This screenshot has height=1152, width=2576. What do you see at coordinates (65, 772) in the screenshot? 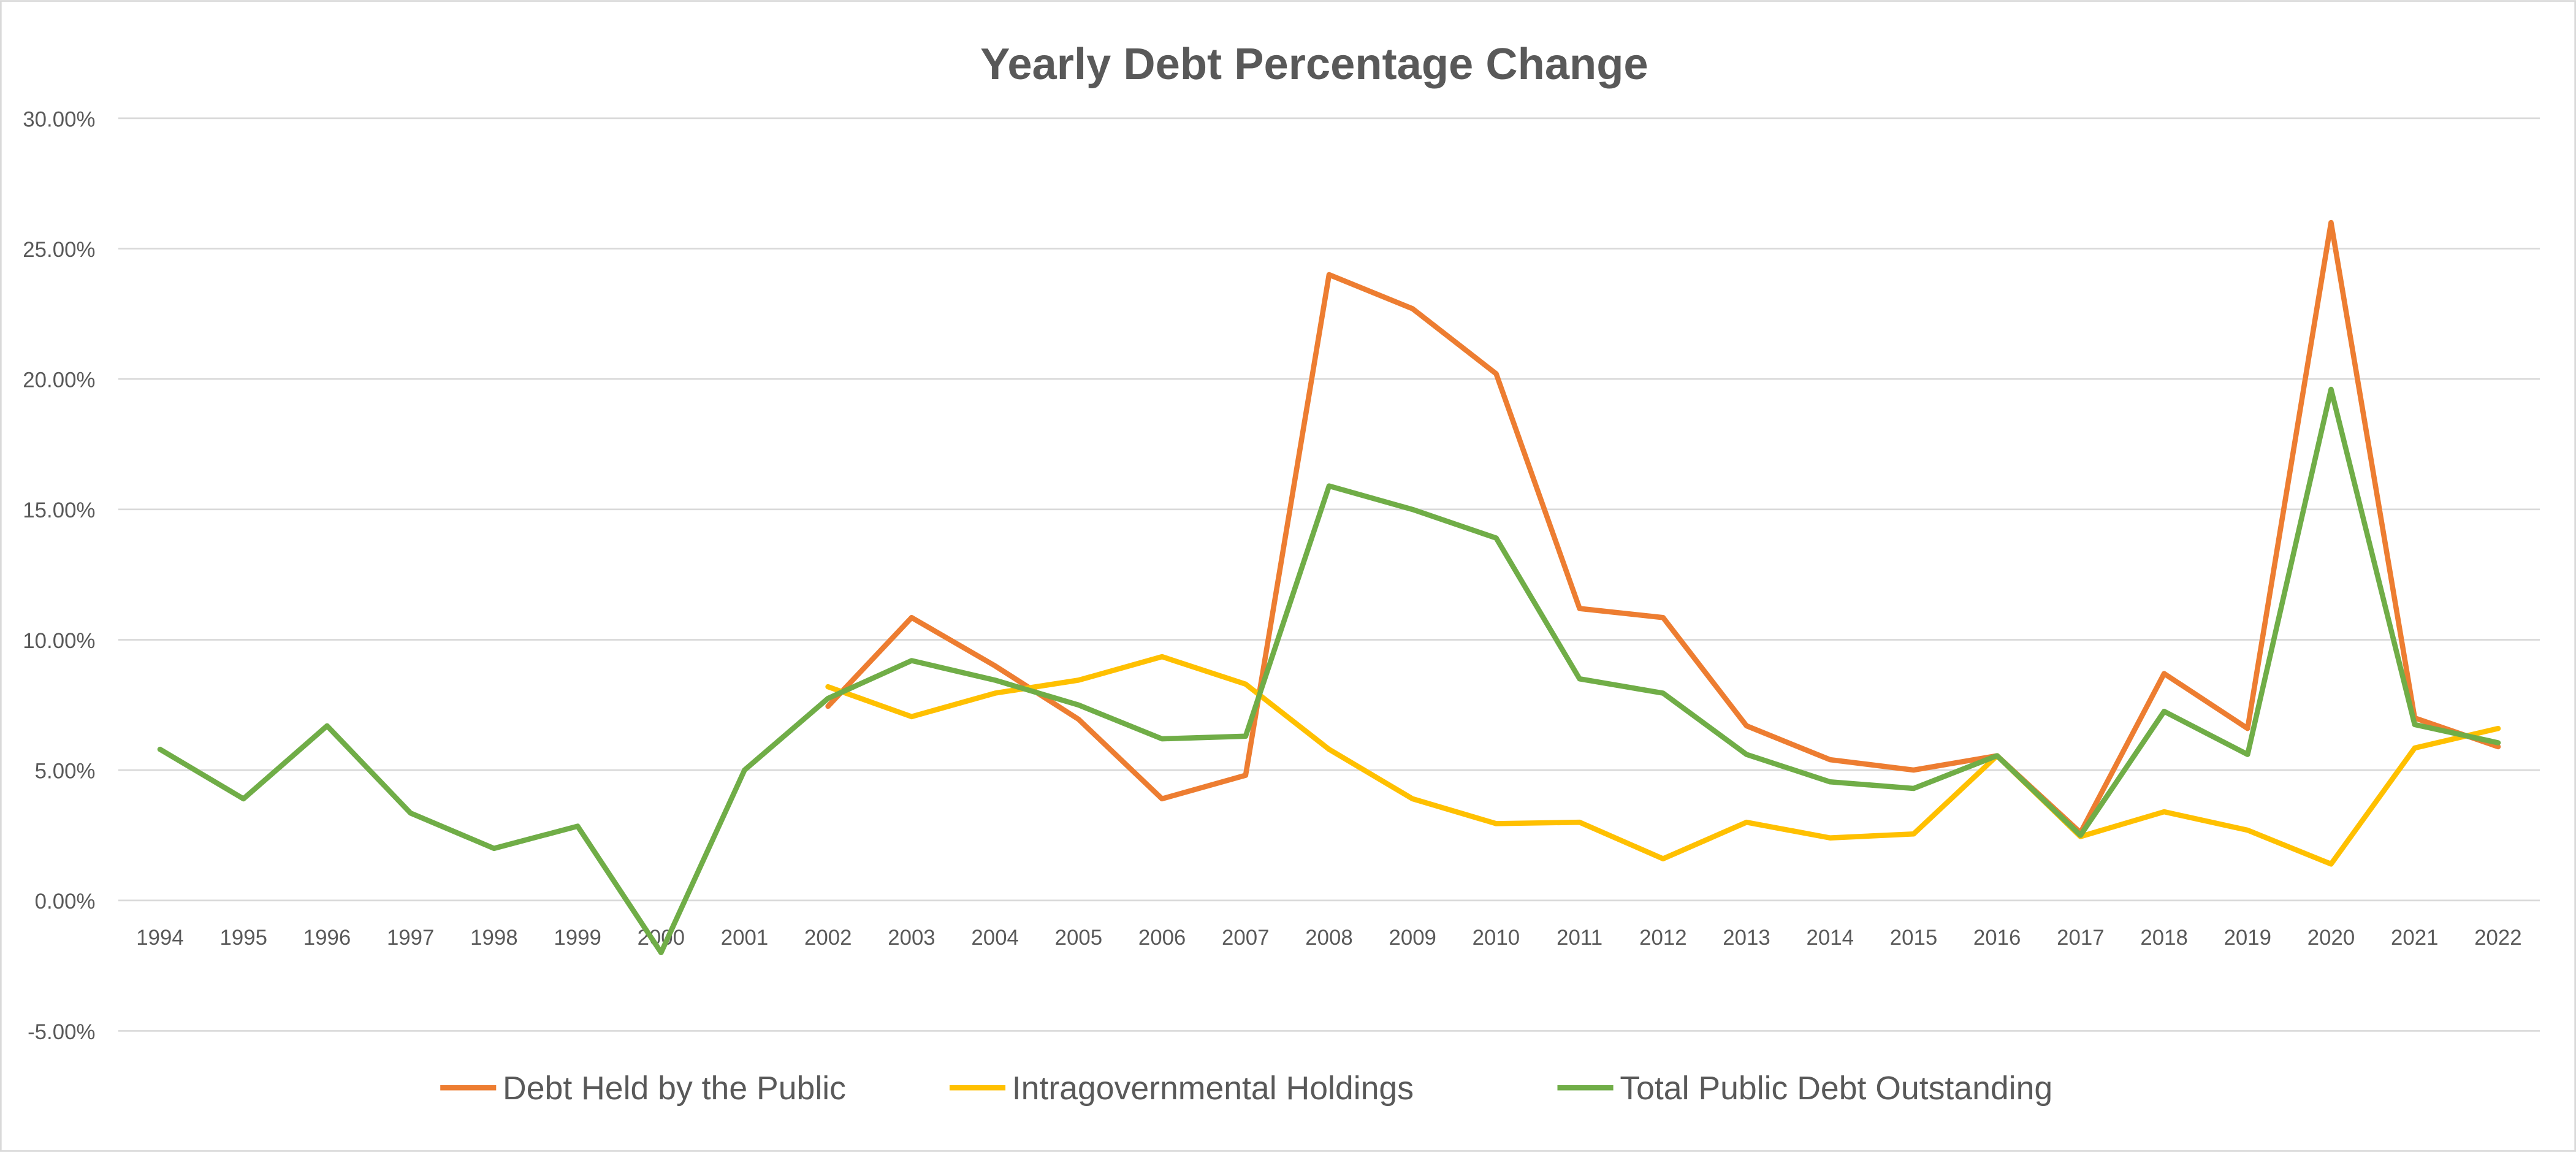
I see `y-tick-label: 5.00%` at bounding box center [65, 772].